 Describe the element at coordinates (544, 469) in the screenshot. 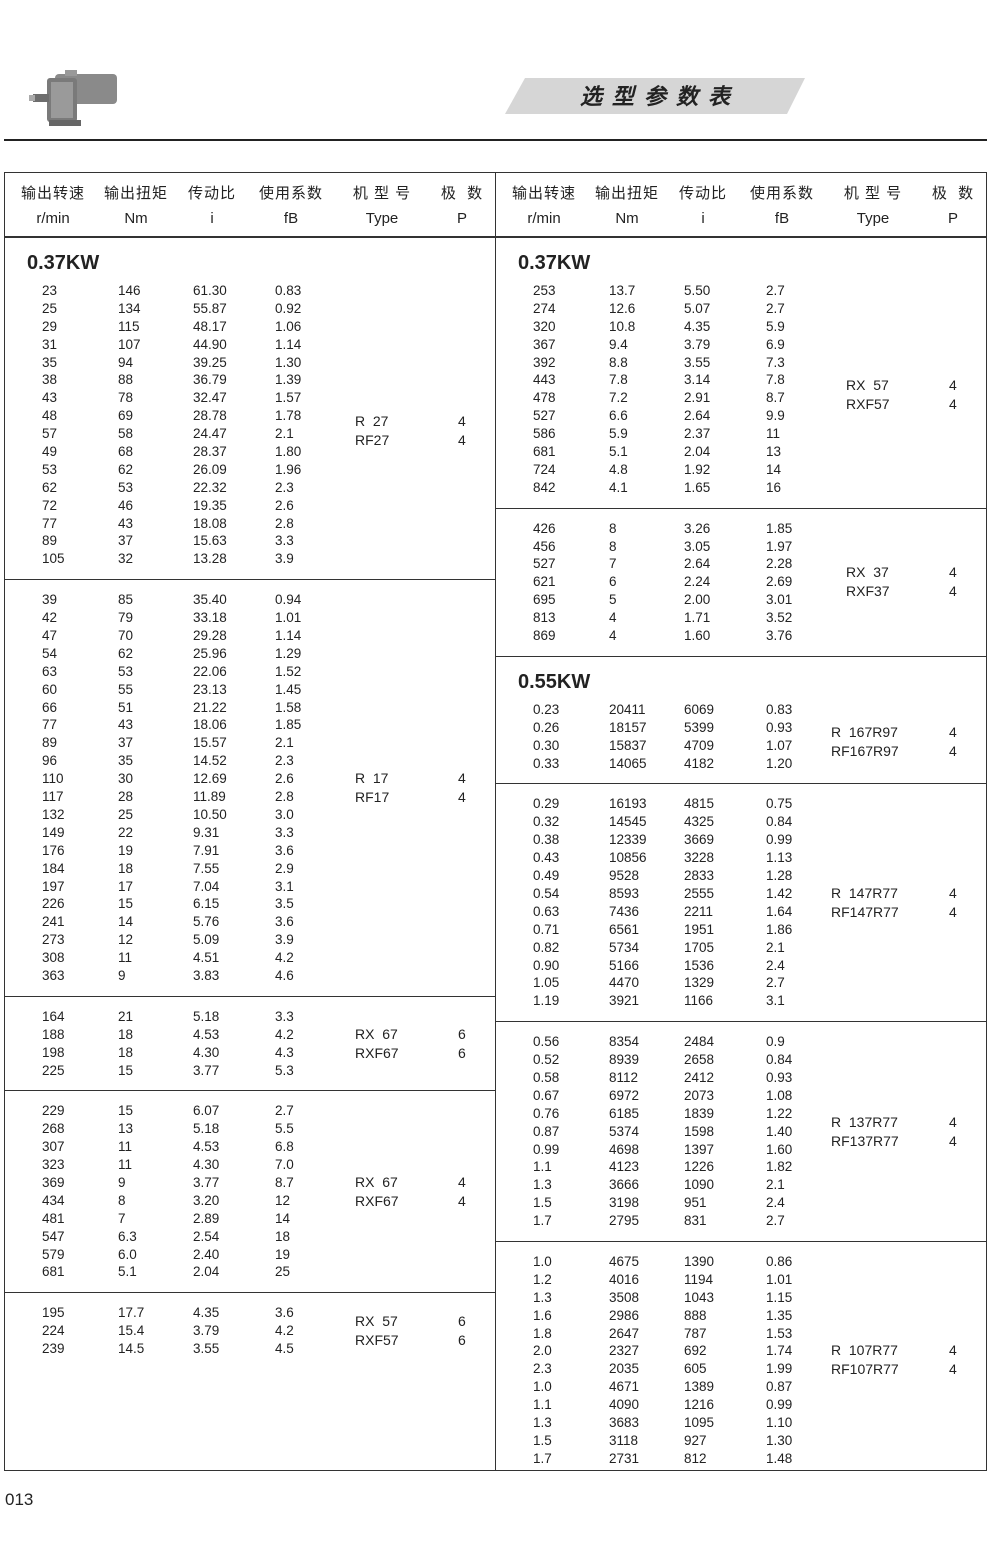

I see `speed-cell: 724` at that location.